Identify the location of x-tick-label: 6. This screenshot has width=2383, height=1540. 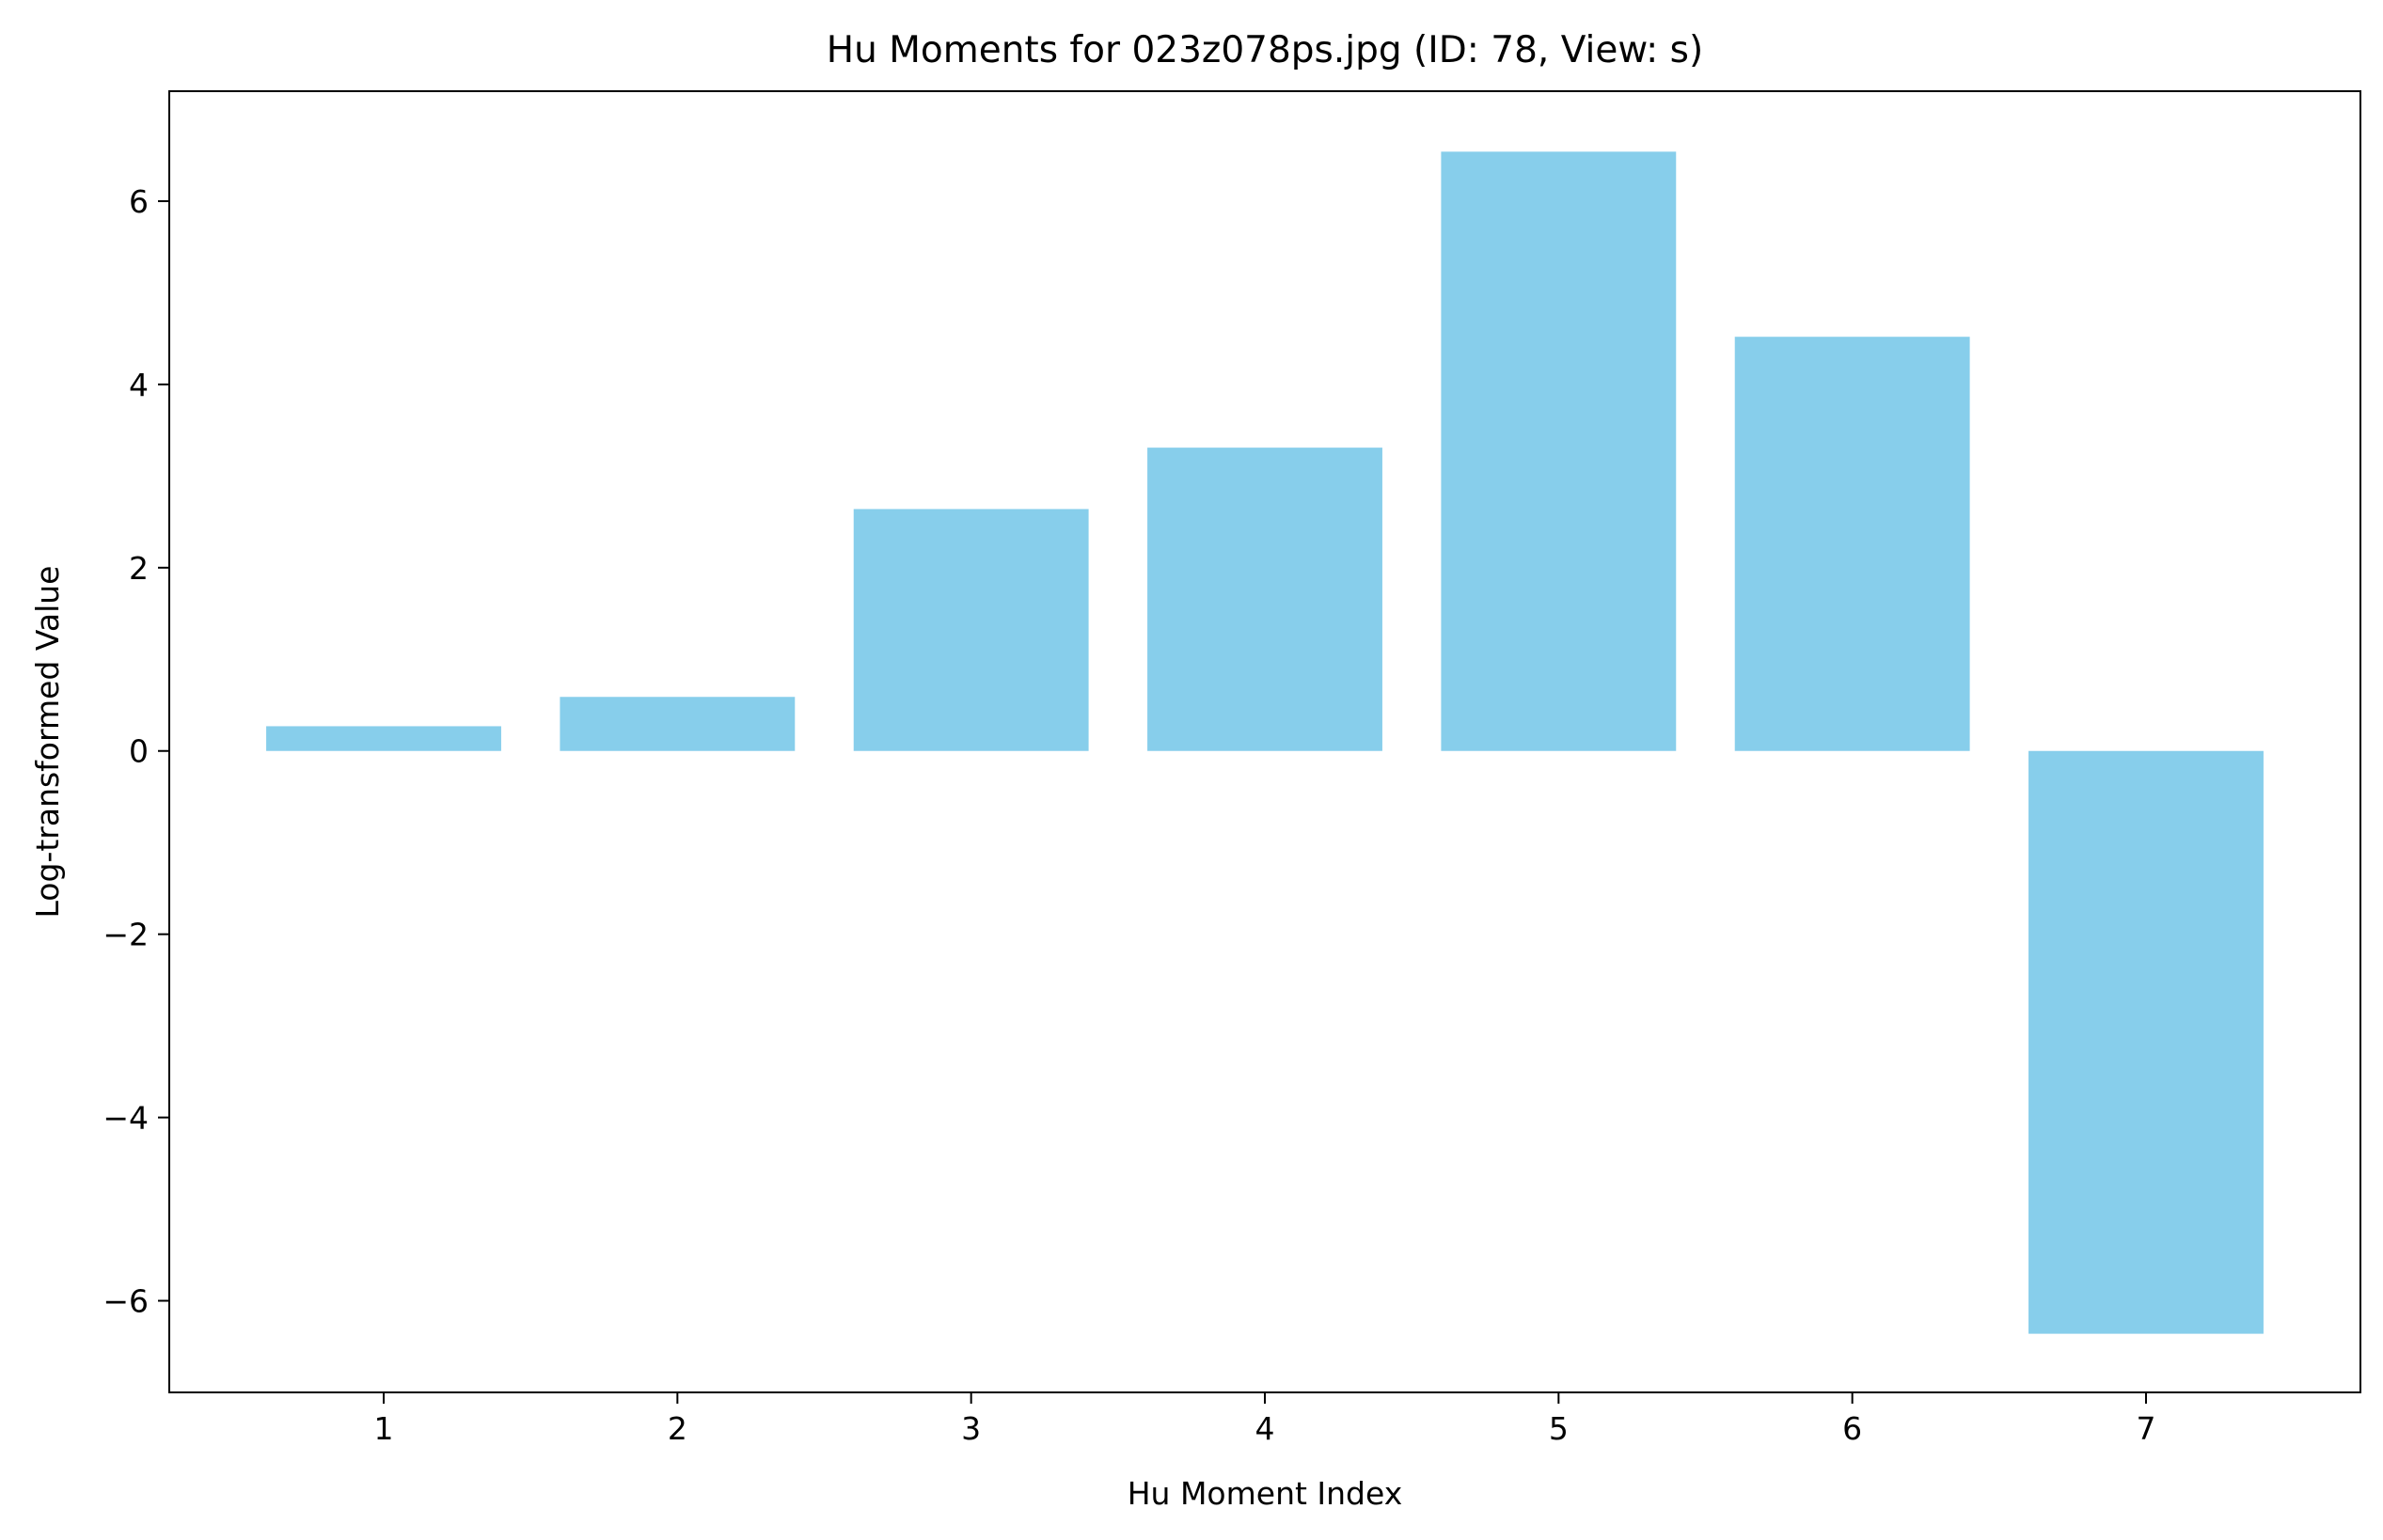
(1852, 1428).